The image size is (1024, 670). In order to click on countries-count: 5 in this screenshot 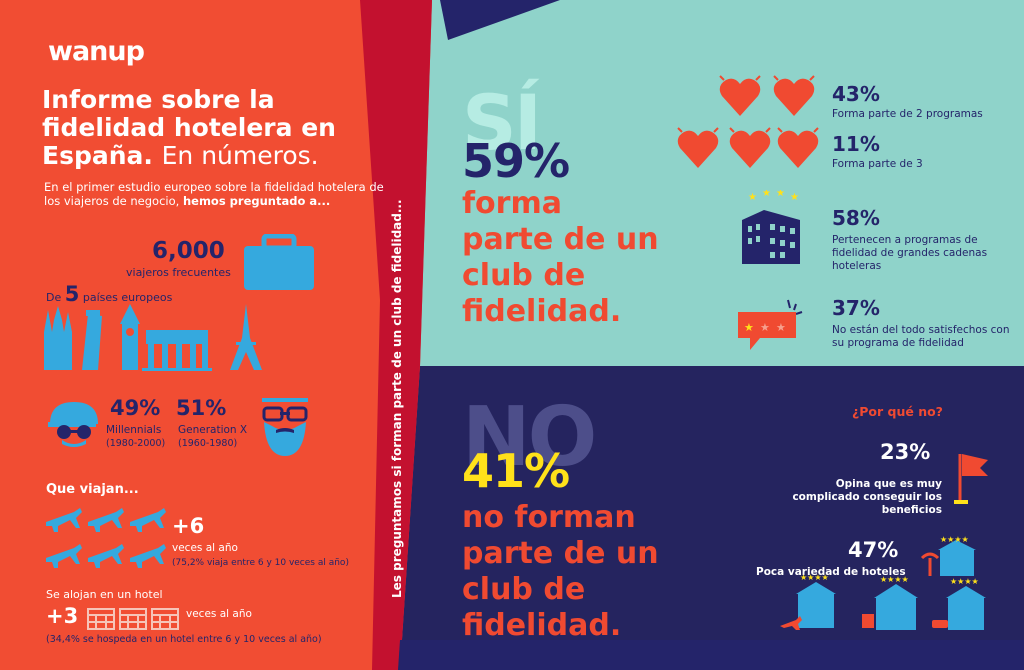, I will do `click(72, 294)`.